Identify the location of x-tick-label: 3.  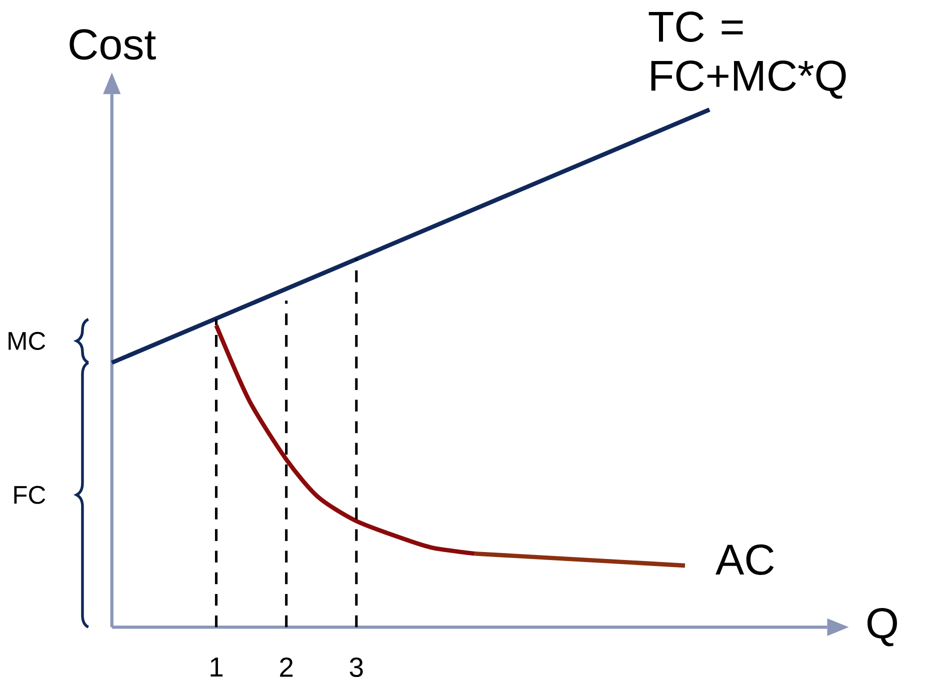
(356, 668).